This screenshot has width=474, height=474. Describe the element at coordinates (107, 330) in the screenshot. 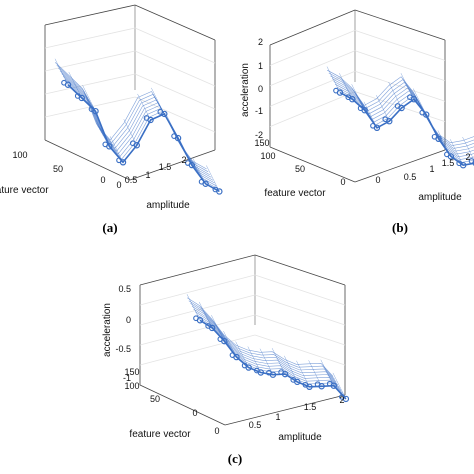

I see `z-axis-label: acceleration` at that location.